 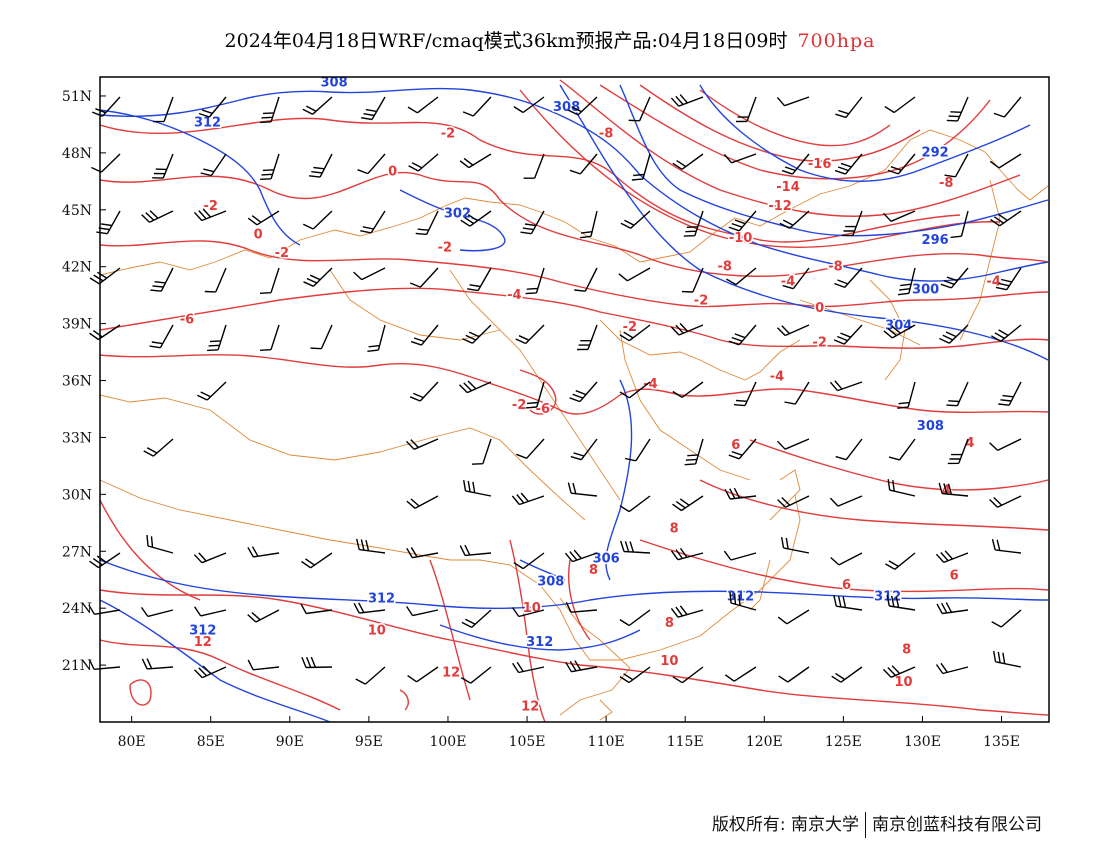 I want to click on lon-tick-label: 85E, so click(x=211, y=742).